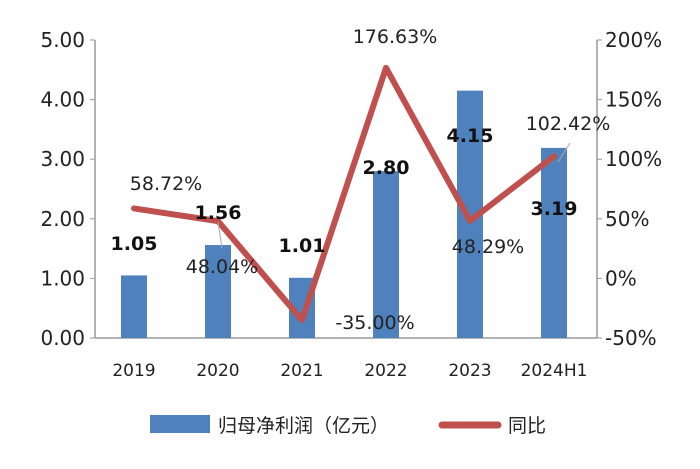 This screenshot has height=469, width=700. What do you see at coordinates (633, 159) in the screenshot?
I see `right-tick-label: 100%` at bounding box center [633, 159].